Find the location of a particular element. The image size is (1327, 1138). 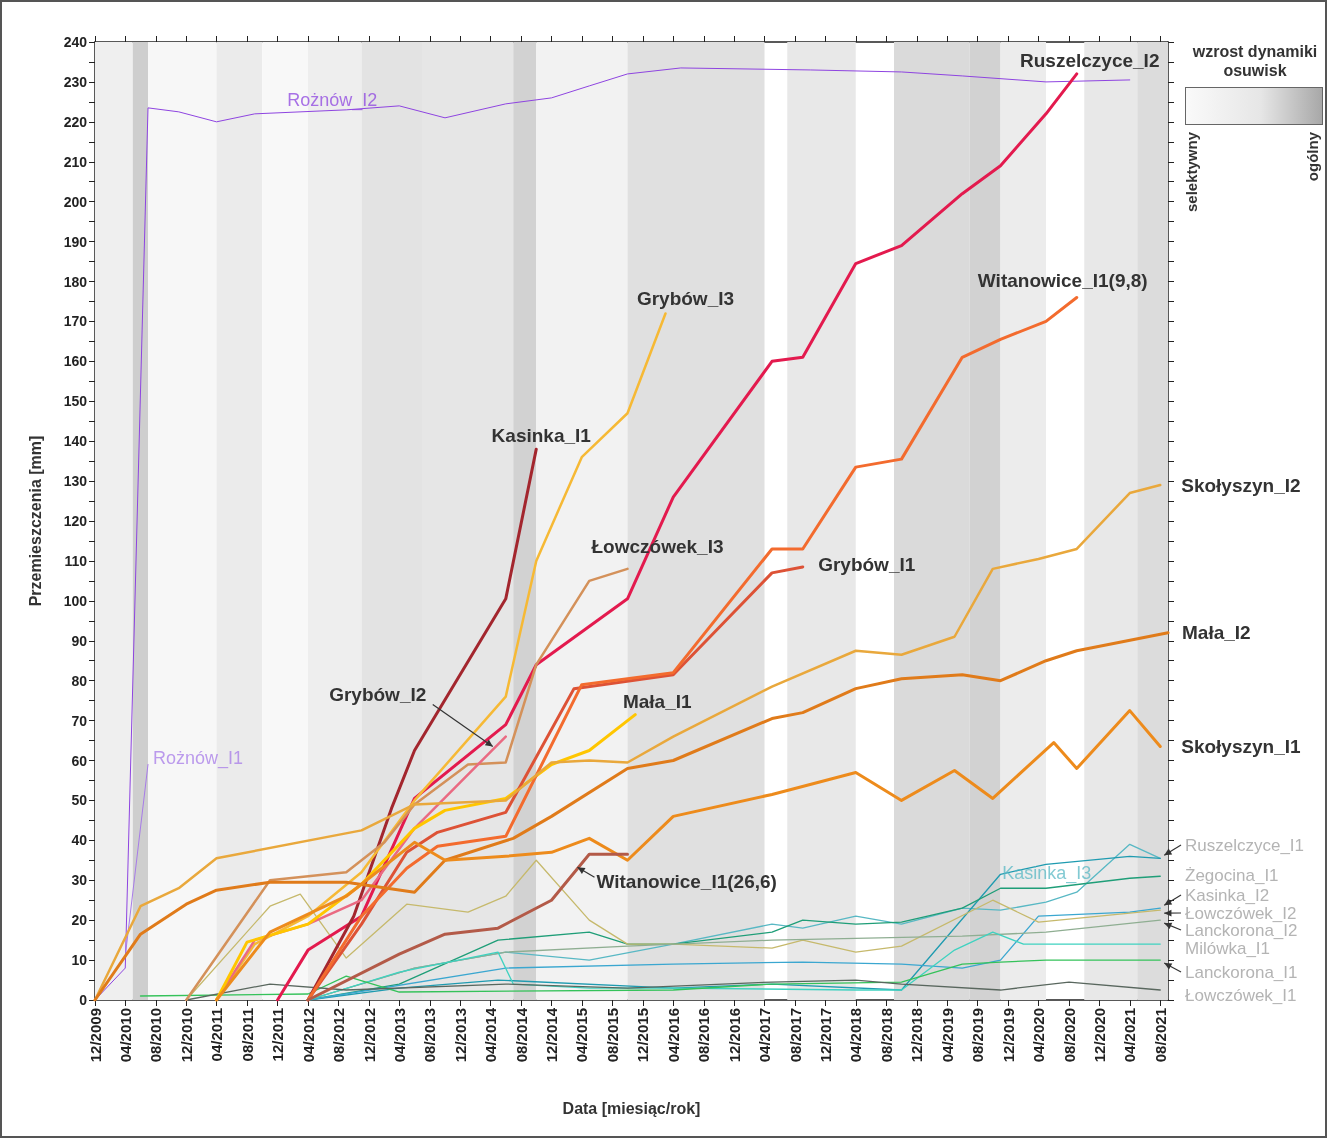

y-tick-label: 50 is located at coordinates (79, 800).